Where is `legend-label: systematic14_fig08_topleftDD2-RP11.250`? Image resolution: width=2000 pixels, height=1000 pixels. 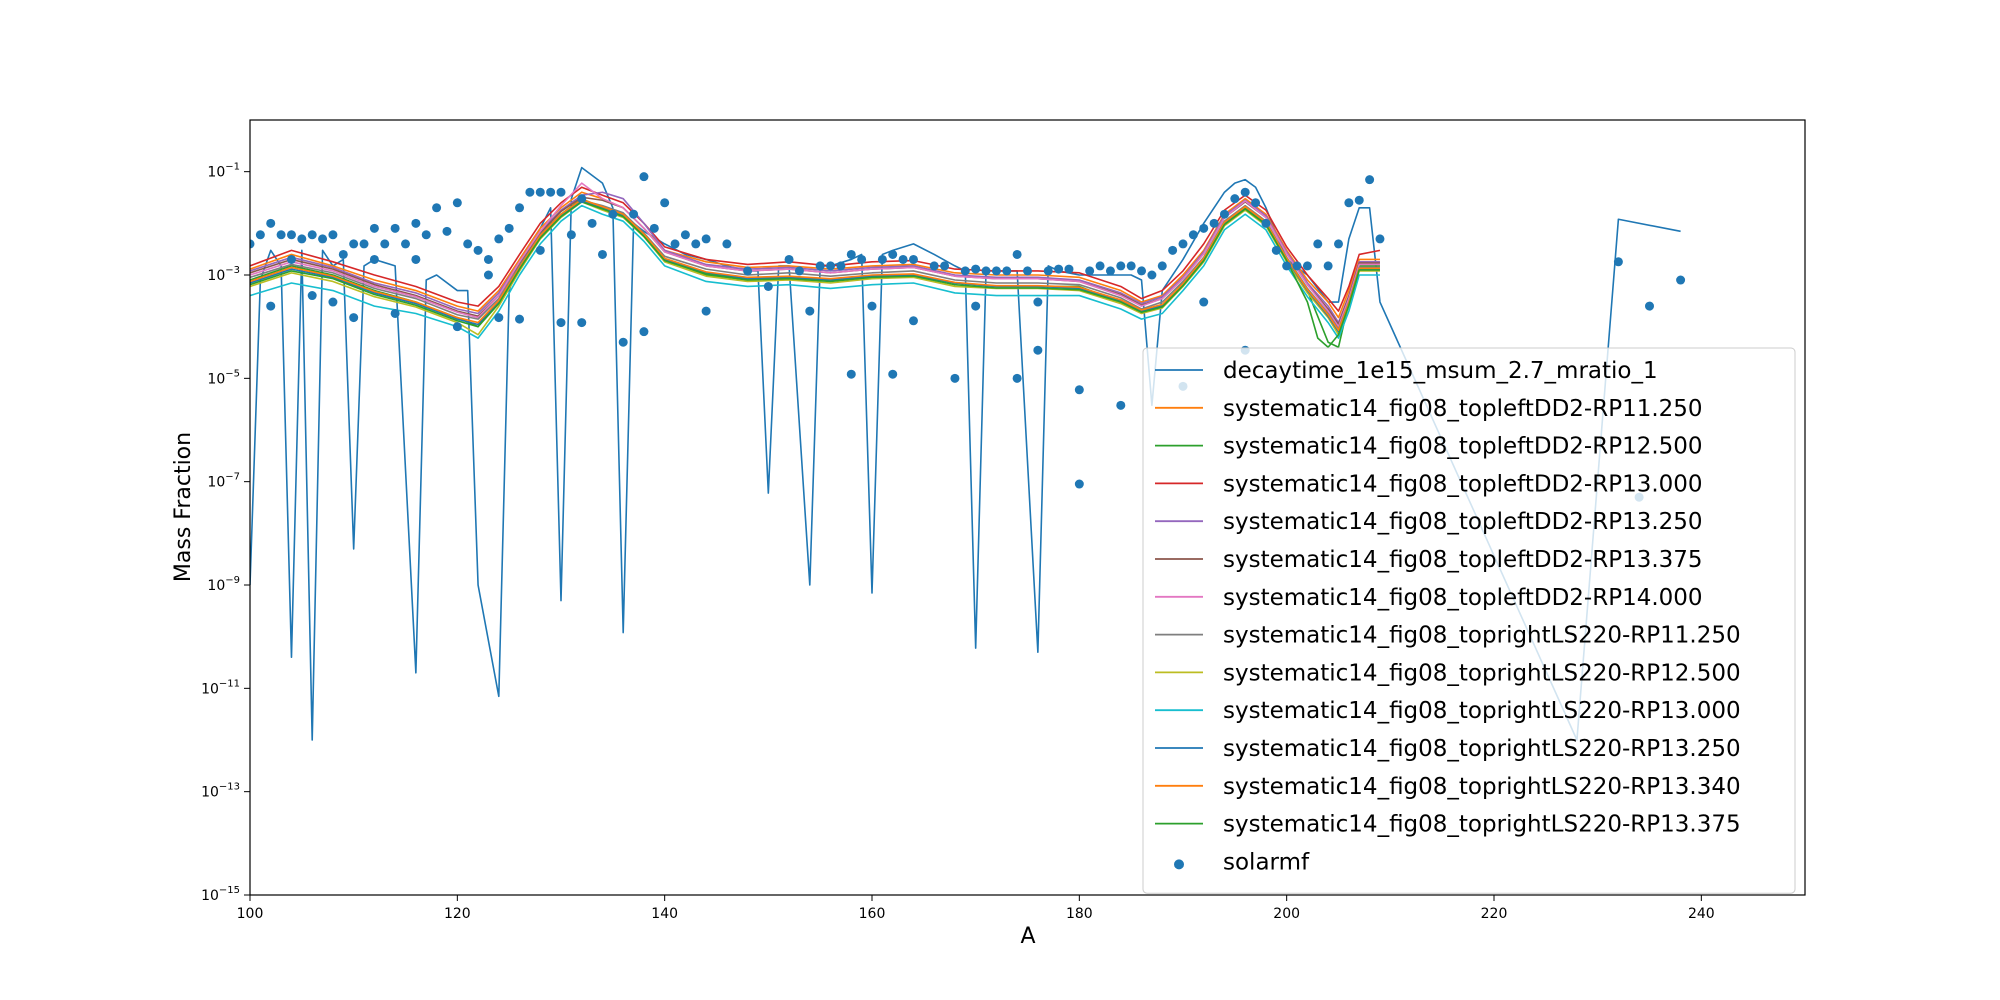
legend-label: systematic14_fig08_topleftDD2-RP11.250 is located at coordinates (1463, 409).